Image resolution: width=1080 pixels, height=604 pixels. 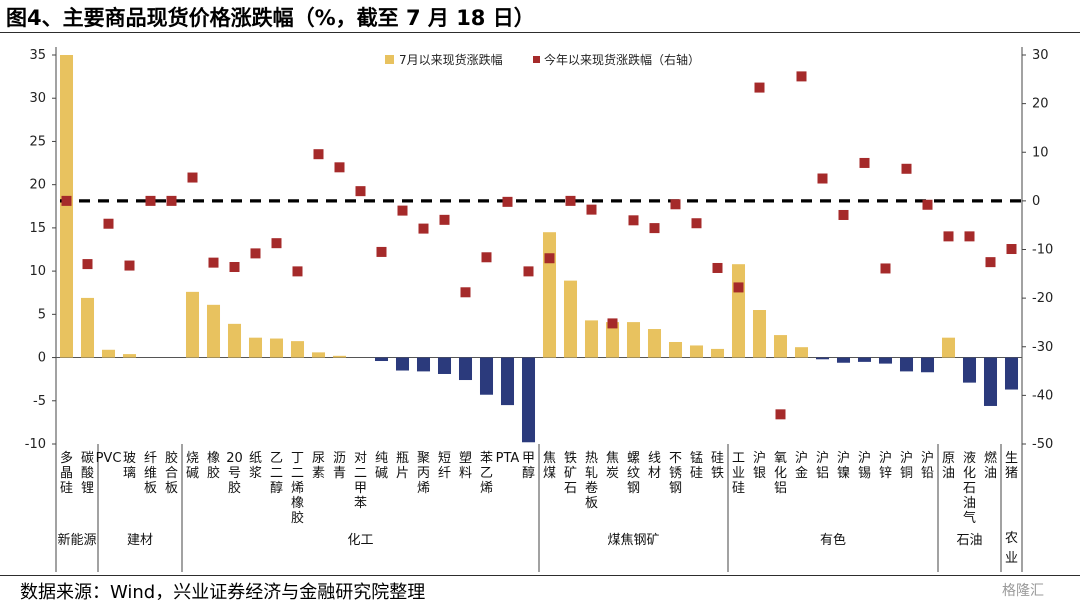 What do you see at coordinates (542, 59) in the screenshot?
I see `legend: 7月以来现货涨跌幅 今年以来现货涨跌幅（右轴）` at bounding box center [542, 59].